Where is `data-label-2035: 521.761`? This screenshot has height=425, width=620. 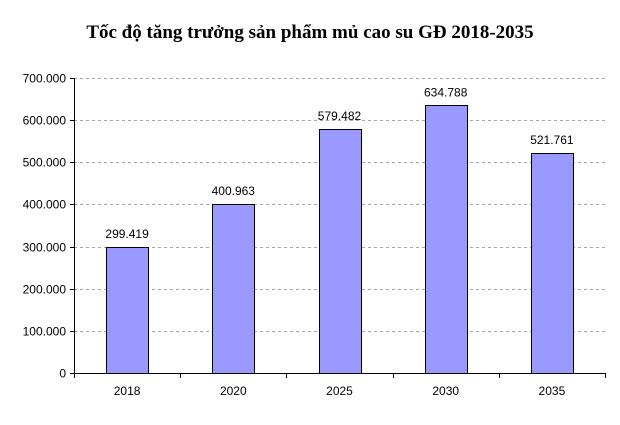
data-label-2035: 521.761 is located at coordinates (552, 140).